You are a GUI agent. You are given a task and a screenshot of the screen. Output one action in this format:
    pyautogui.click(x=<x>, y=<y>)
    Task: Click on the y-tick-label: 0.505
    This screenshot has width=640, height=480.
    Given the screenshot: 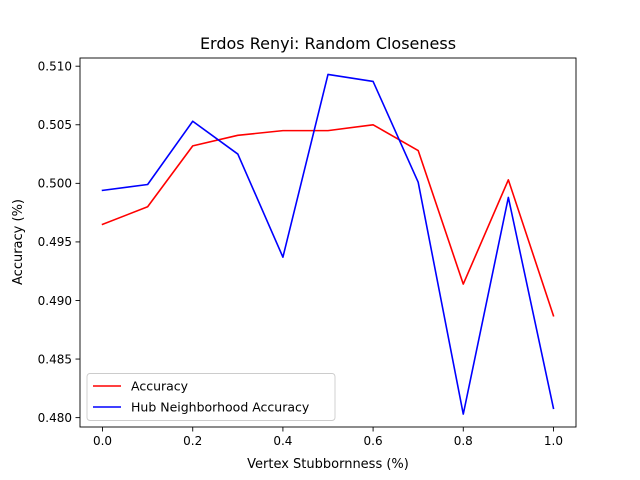 What is the action you would take?
    pyautogui.click(x=55, y=125)
    